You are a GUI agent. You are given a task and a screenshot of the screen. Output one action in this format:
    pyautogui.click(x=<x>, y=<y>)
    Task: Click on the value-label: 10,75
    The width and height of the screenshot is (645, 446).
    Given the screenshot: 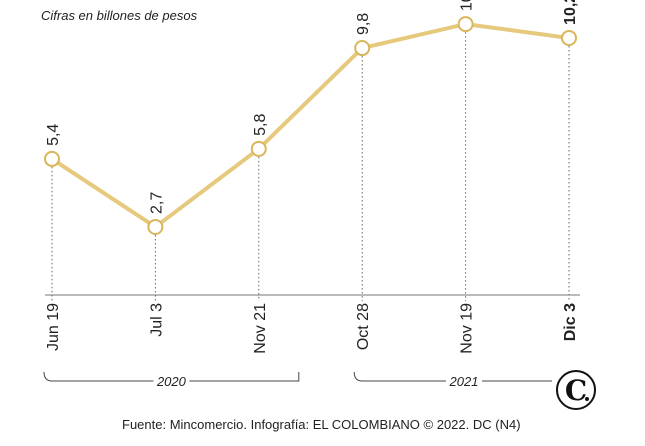 What is the action you would take?
    pyautogui.click(x=467, y=5)
    